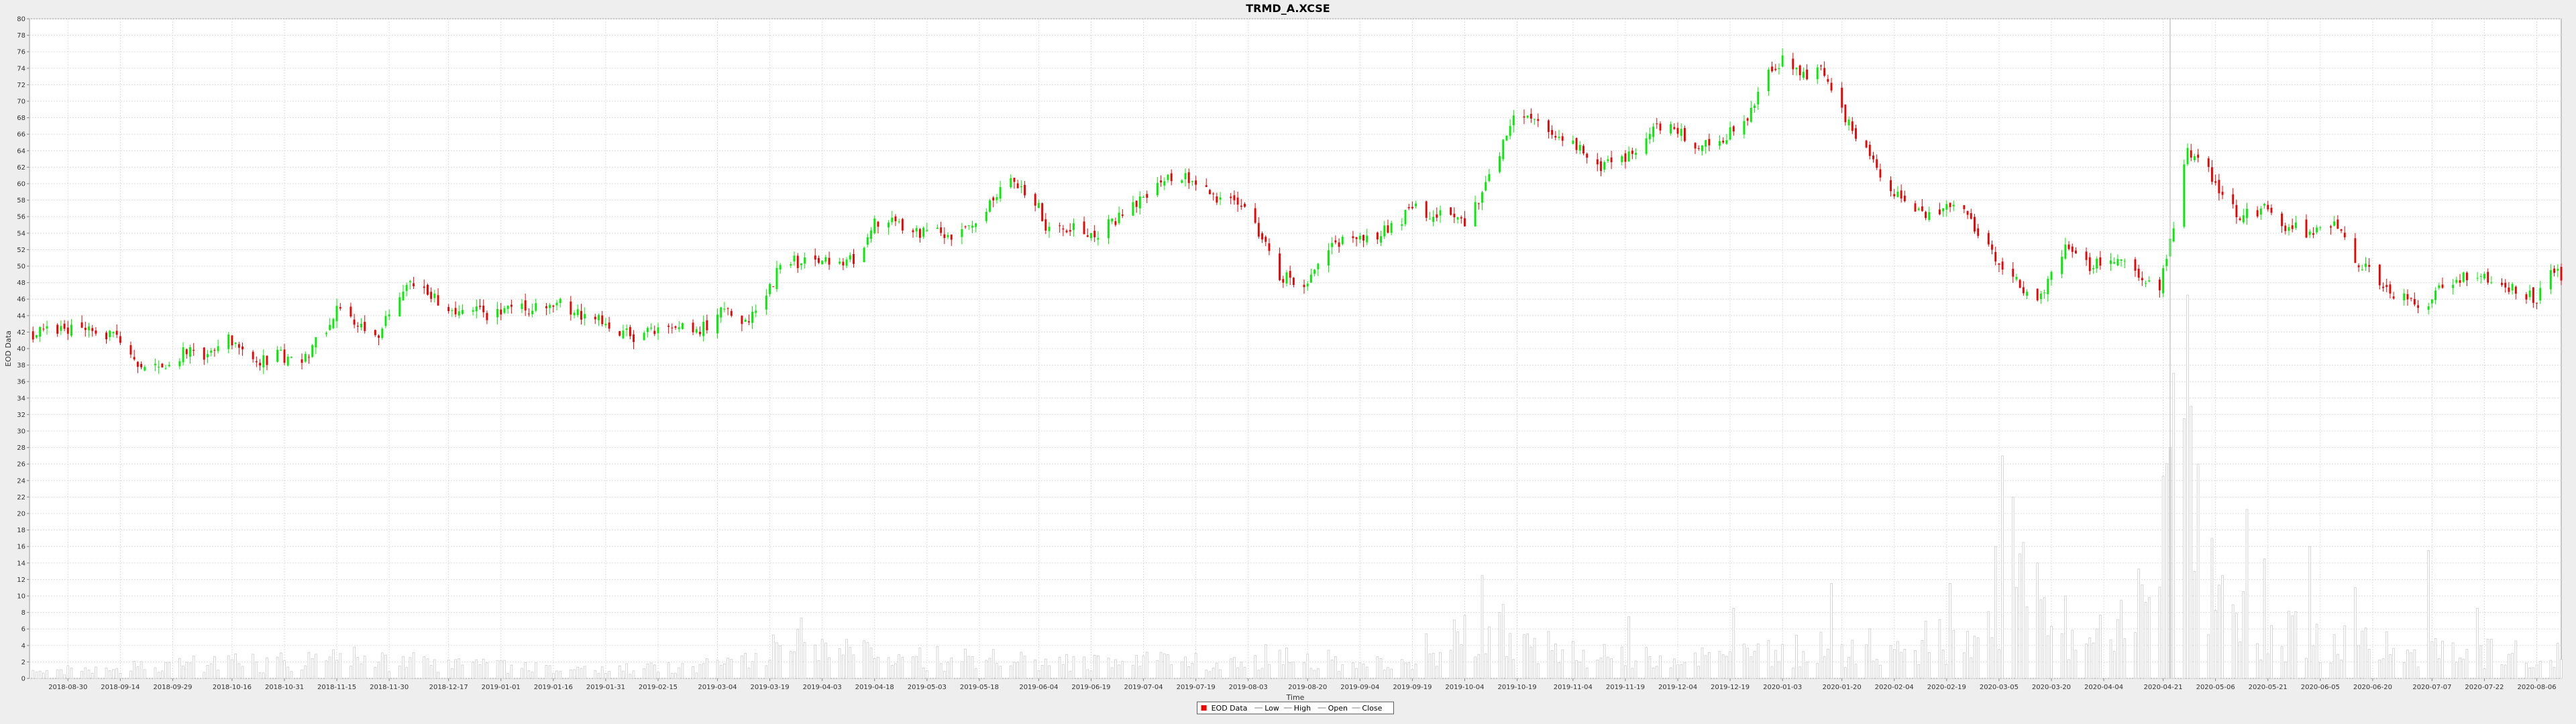 The width and height of the screenshot is (2576, 724). I want to click on x-tick-label: 2019-12-04, so click(1677, 687).